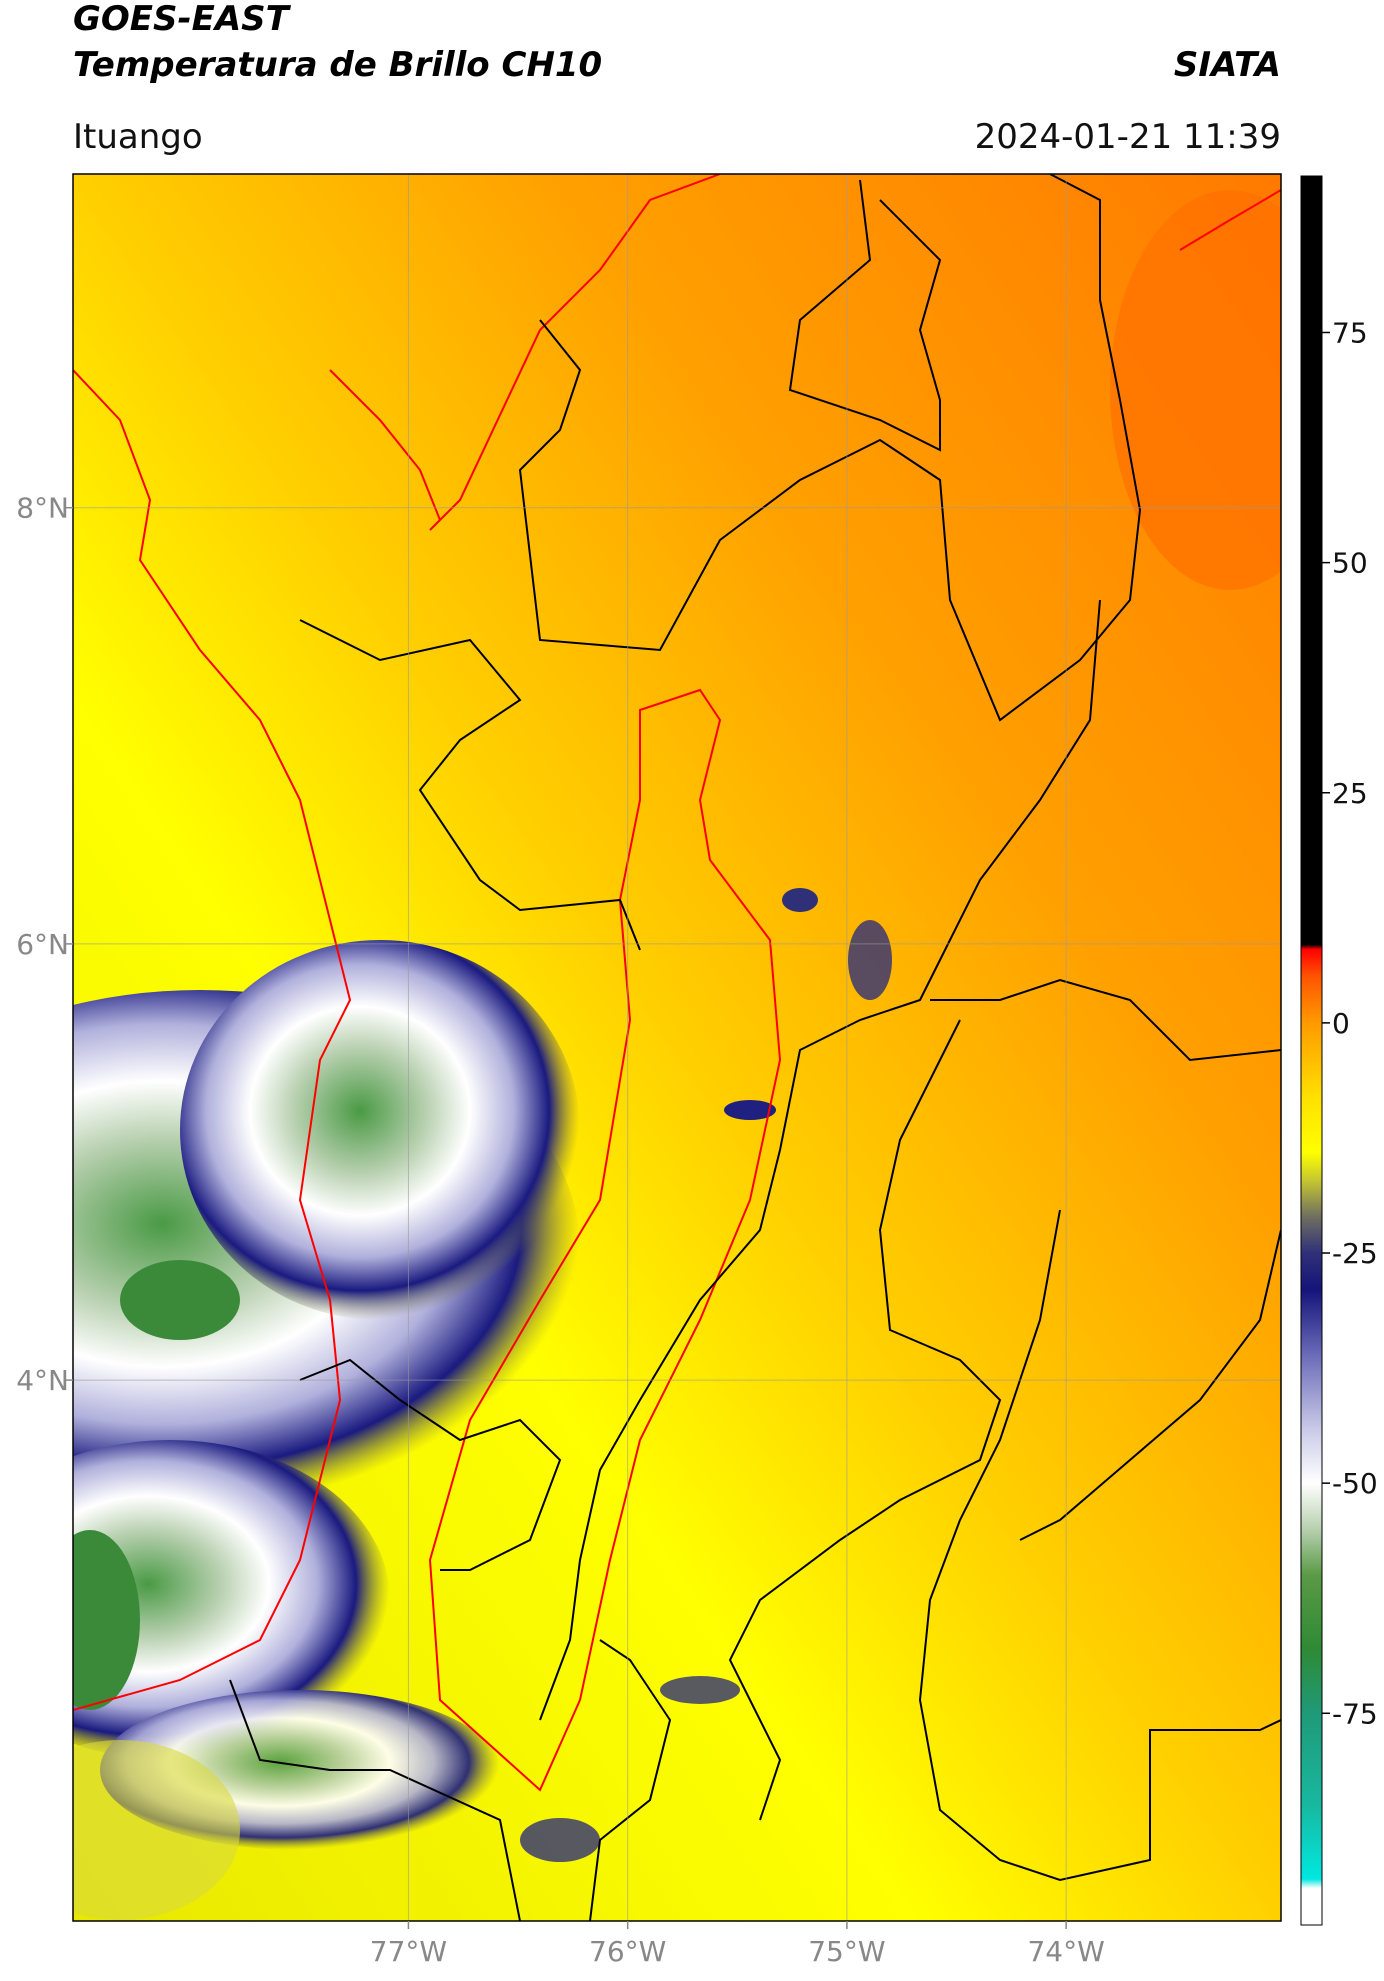  Describe the element at coordinates (627, 1951) in the screenshot. I see `x-tick-label: 76°W` at that location.